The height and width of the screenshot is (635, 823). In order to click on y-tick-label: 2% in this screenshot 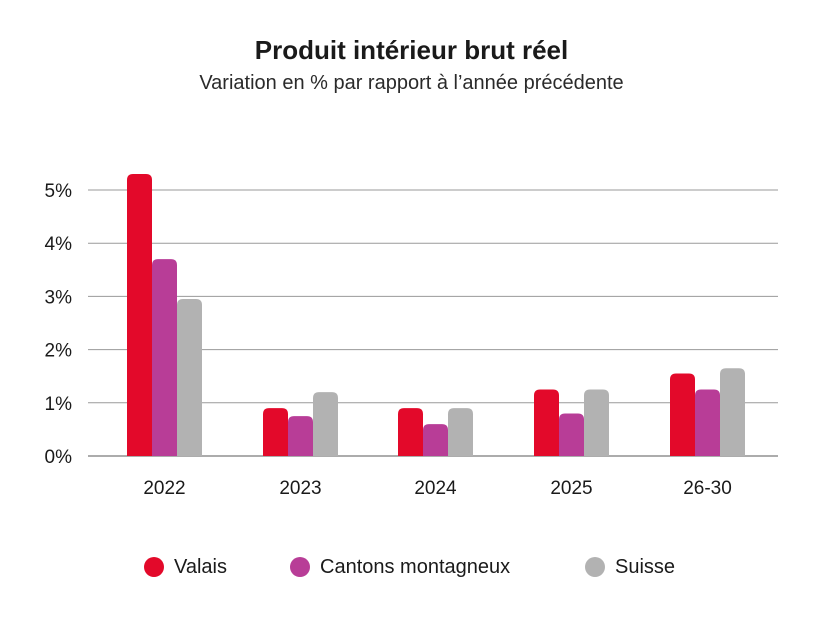, I will do `click(59, 351)`.